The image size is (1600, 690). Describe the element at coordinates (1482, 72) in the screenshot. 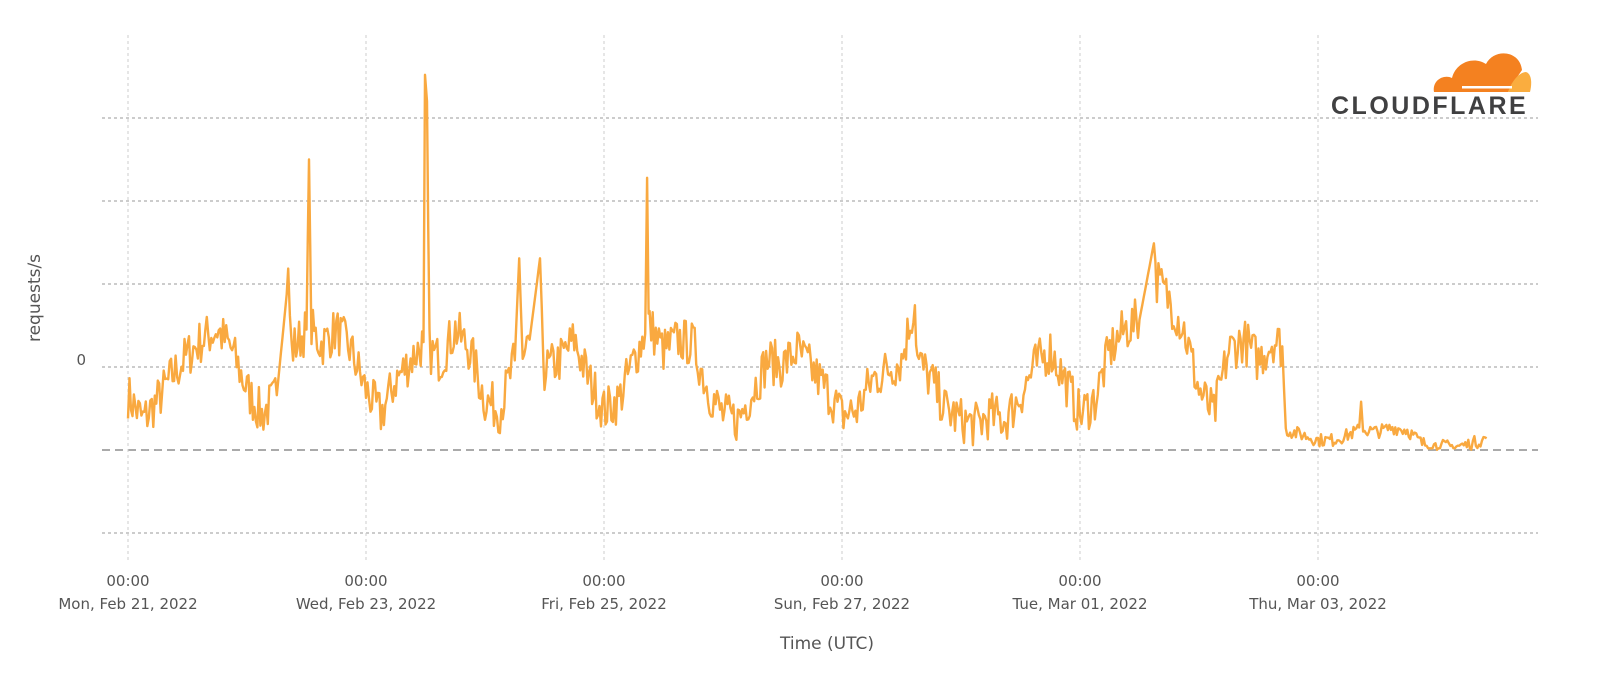

I see `cloud-icon` at that location.